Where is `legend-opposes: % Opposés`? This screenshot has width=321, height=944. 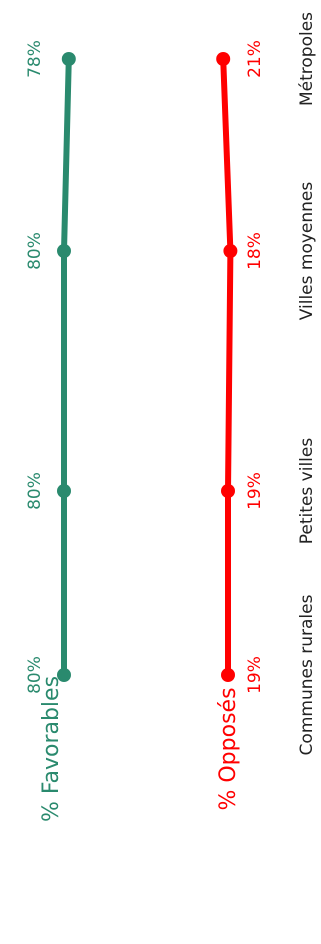
legend-opposes: % Opposés is located at coordinates (228, 748).